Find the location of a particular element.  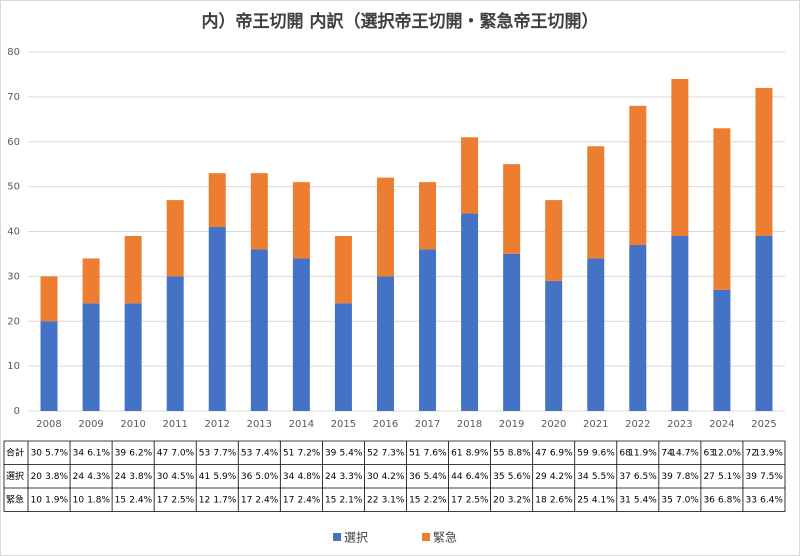

table-percent: 12.0% is located at coordinates (726, 453).